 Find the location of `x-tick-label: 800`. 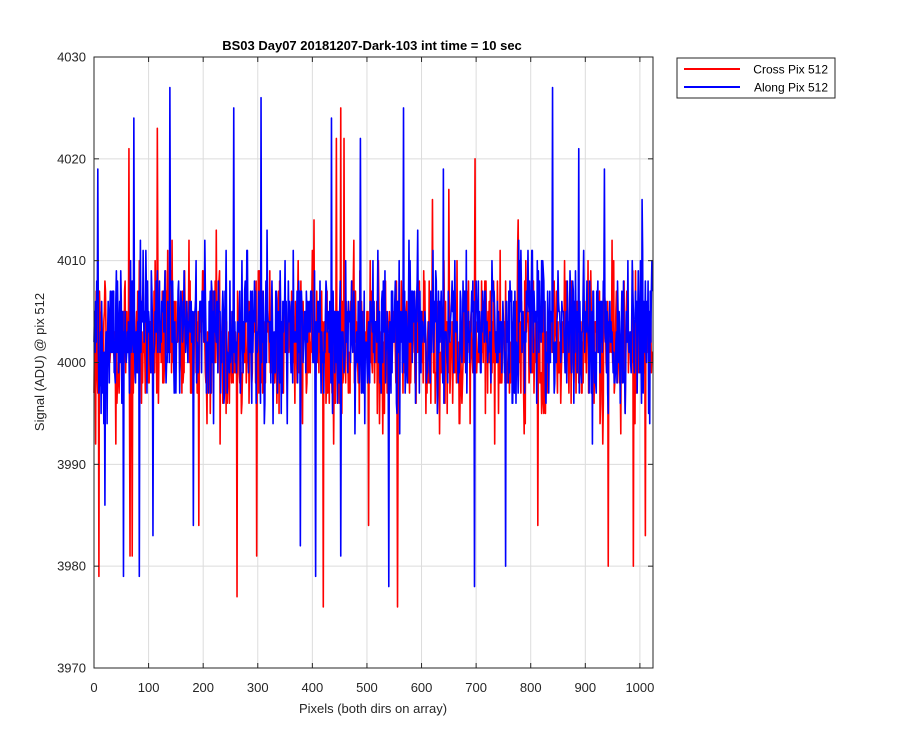

x-tick-label: 800 is located at coordinates (531, 687).